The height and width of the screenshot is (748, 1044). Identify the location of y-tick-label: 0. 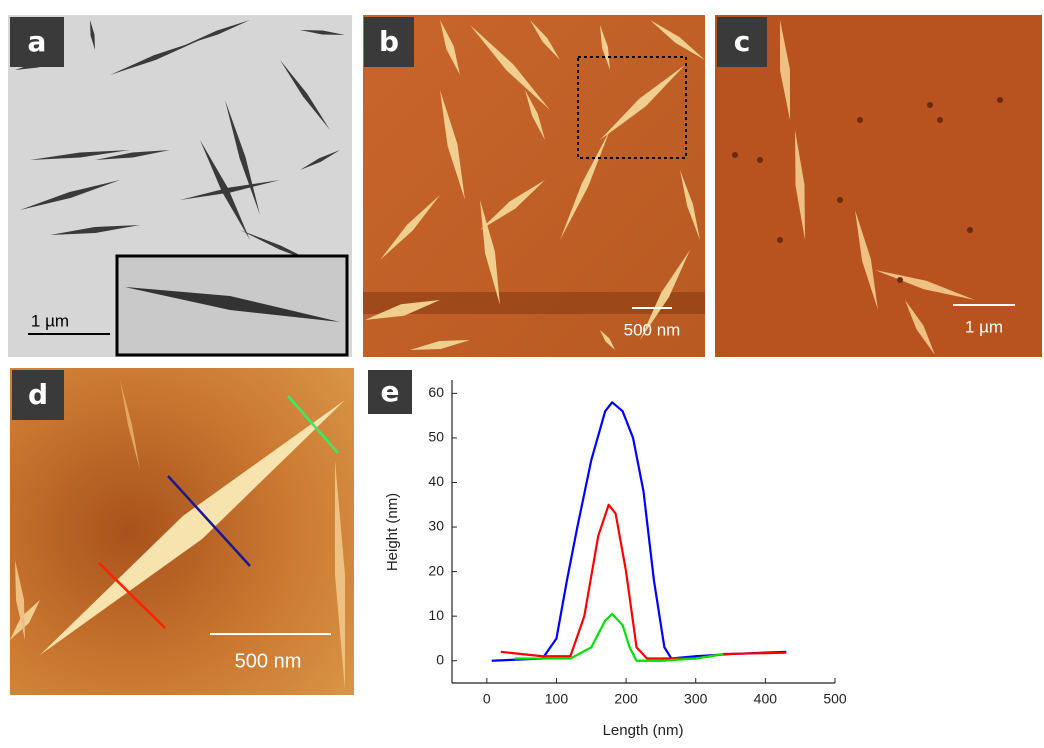
(440, 659).